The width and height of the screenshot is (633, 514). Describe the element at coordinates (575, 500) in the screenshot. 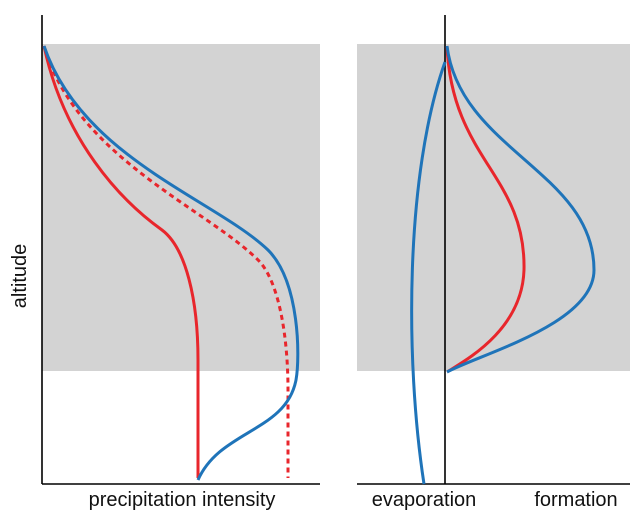

I see `formation-label: formation` at that location.